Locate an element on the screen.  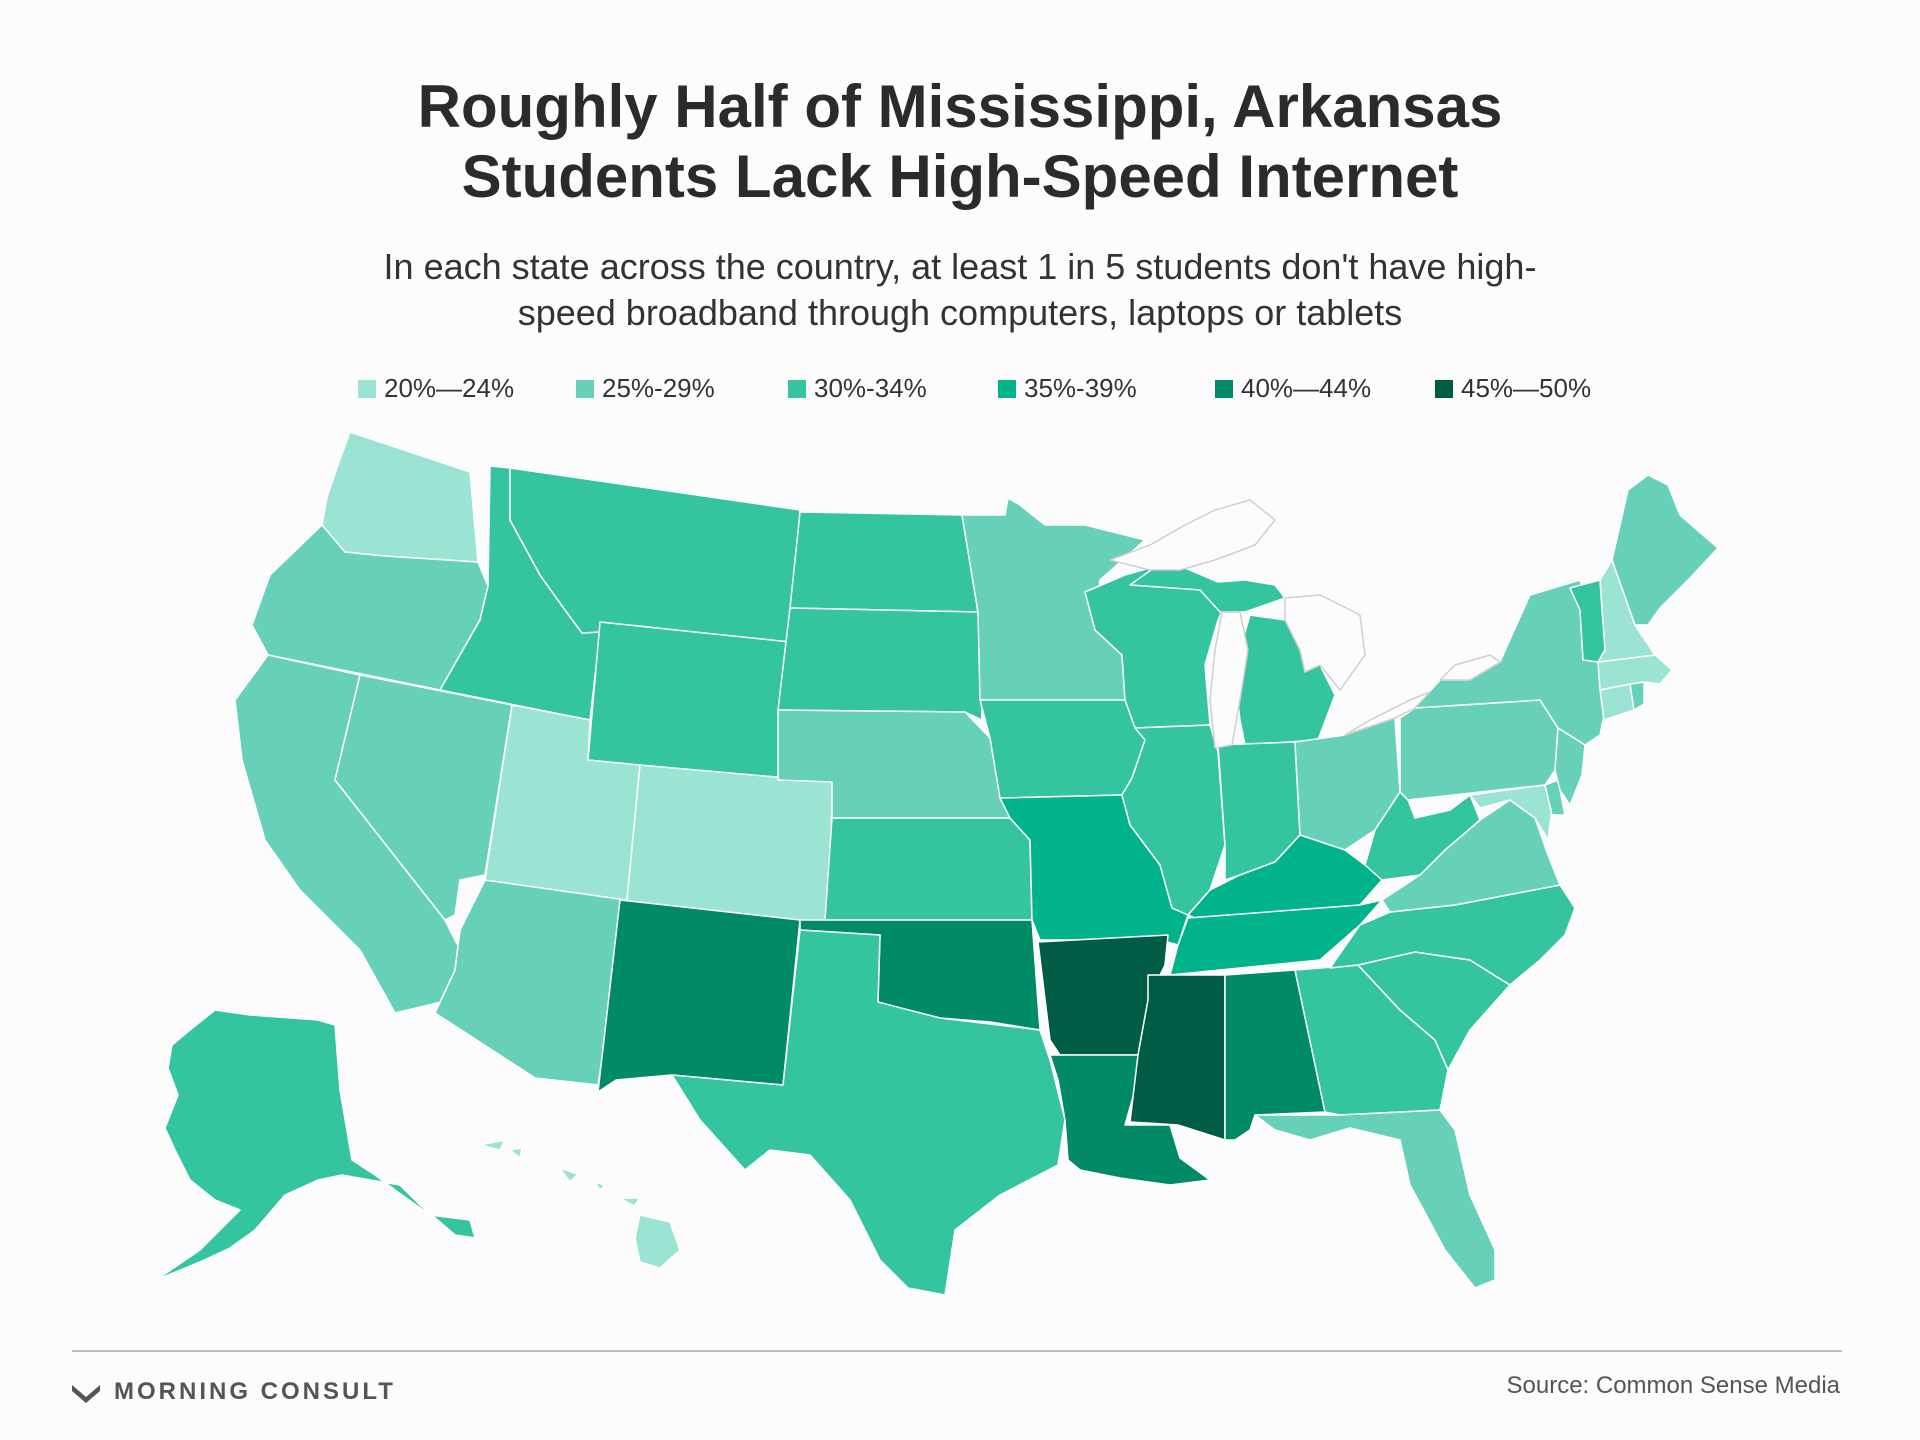
state-florida is located at coordinates (1375, 1199).